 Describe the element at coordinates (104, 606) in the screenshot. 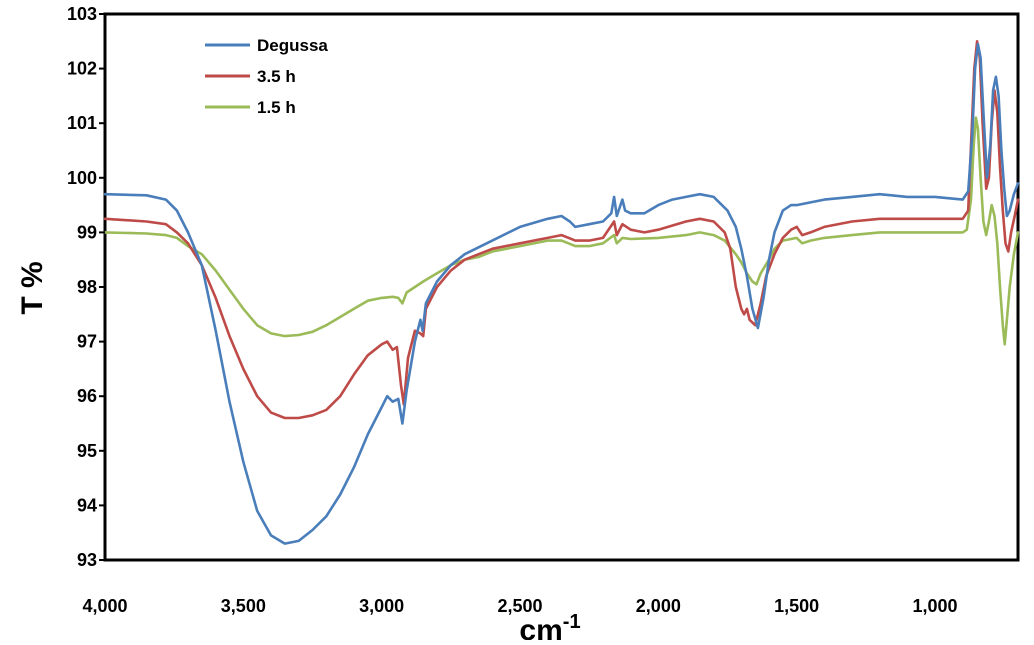

I see `x-tick-label: 4,000` at that location.